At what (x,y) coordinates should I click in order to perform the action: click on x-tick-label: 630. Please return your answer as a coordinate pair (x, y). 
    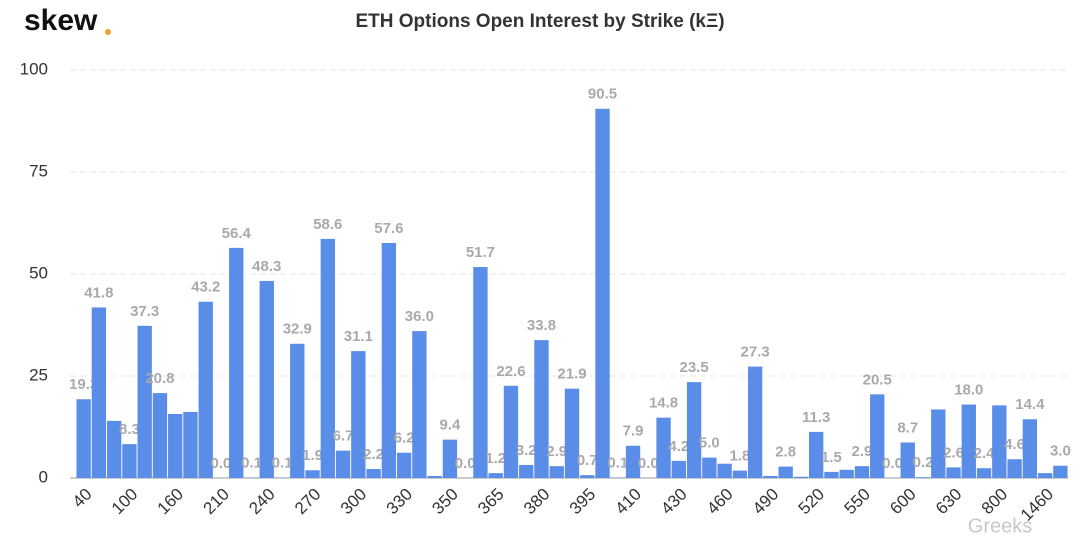
    Looking at the image, I should click on (948, 501).